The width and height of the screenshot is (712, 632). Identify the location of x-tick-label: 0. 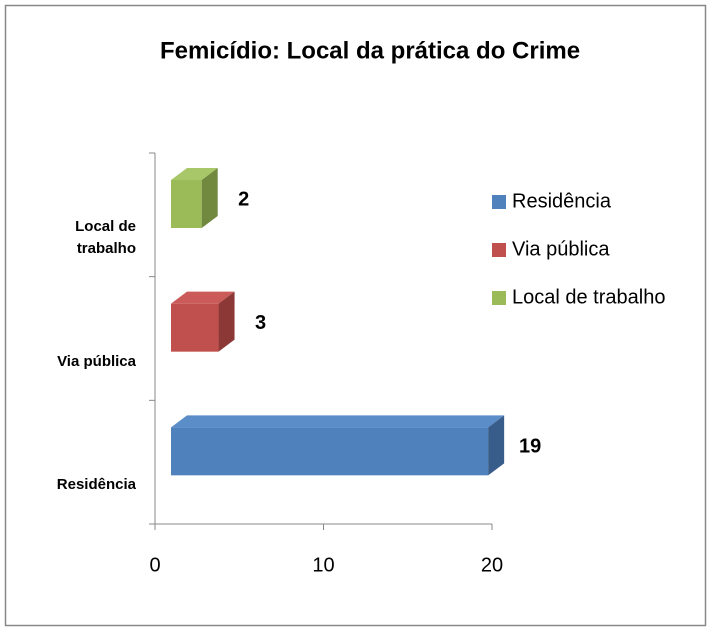
(154, 565).